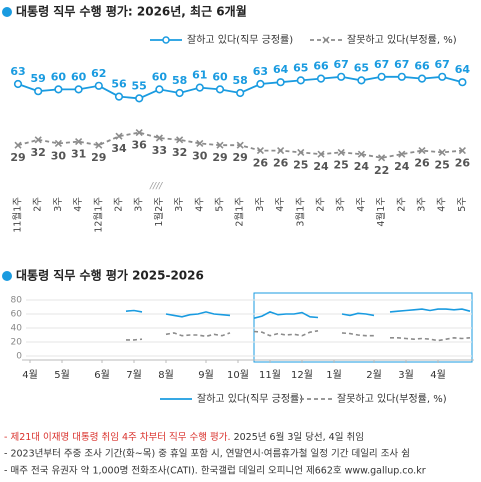  What do you see at coordinates (206, 375) in the screenshot?
I see `x-tick-label: 9월` at bounding box center [206, 375].